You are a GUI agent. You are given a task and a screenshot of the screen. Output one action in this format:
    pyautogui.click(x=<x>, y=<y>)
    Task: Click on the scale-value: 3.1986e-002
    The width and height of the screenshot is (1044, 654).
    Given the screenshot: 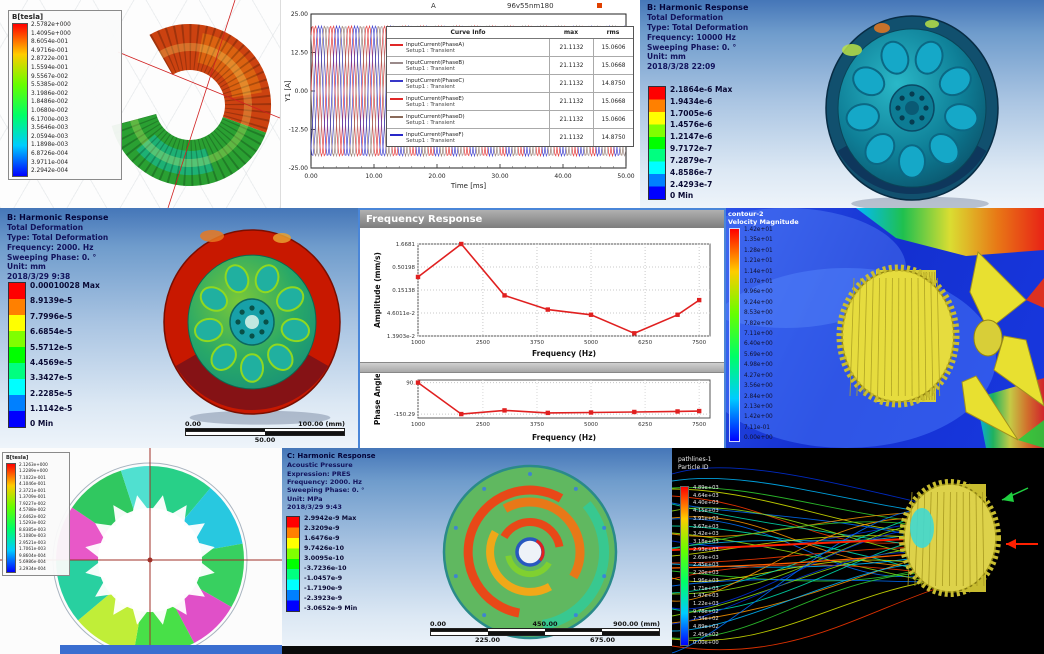 What is the action you would take?
    pyautogui.click(x=50, y=93)
    